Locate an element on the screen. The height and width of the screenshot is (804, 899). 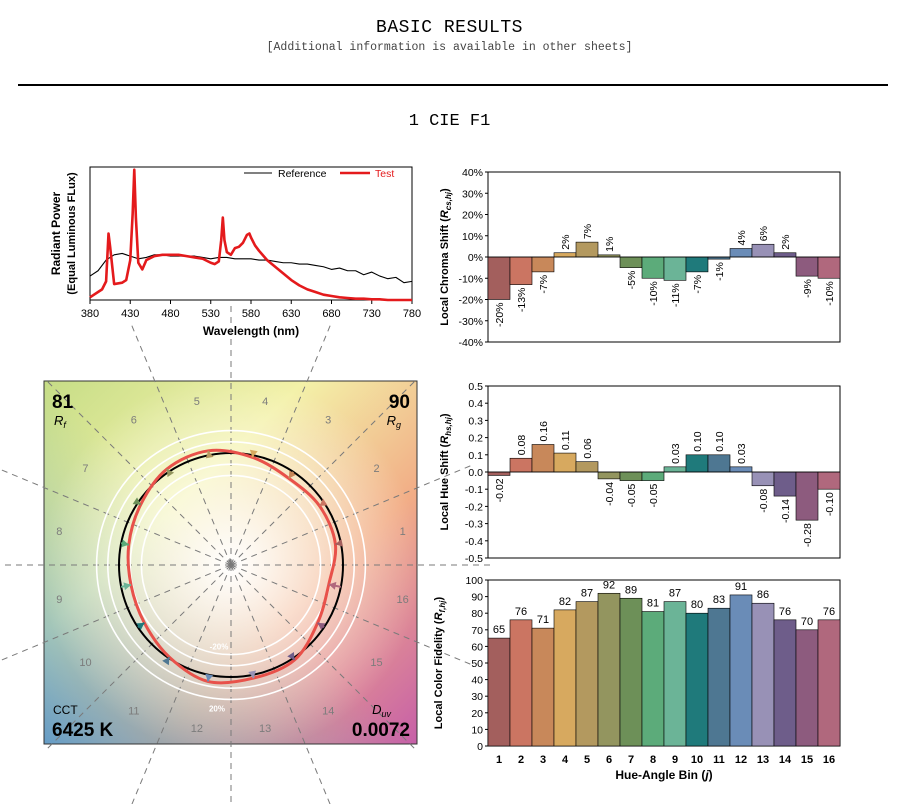
fidelity-data-label: 89 is located at coordinates (631, 590).